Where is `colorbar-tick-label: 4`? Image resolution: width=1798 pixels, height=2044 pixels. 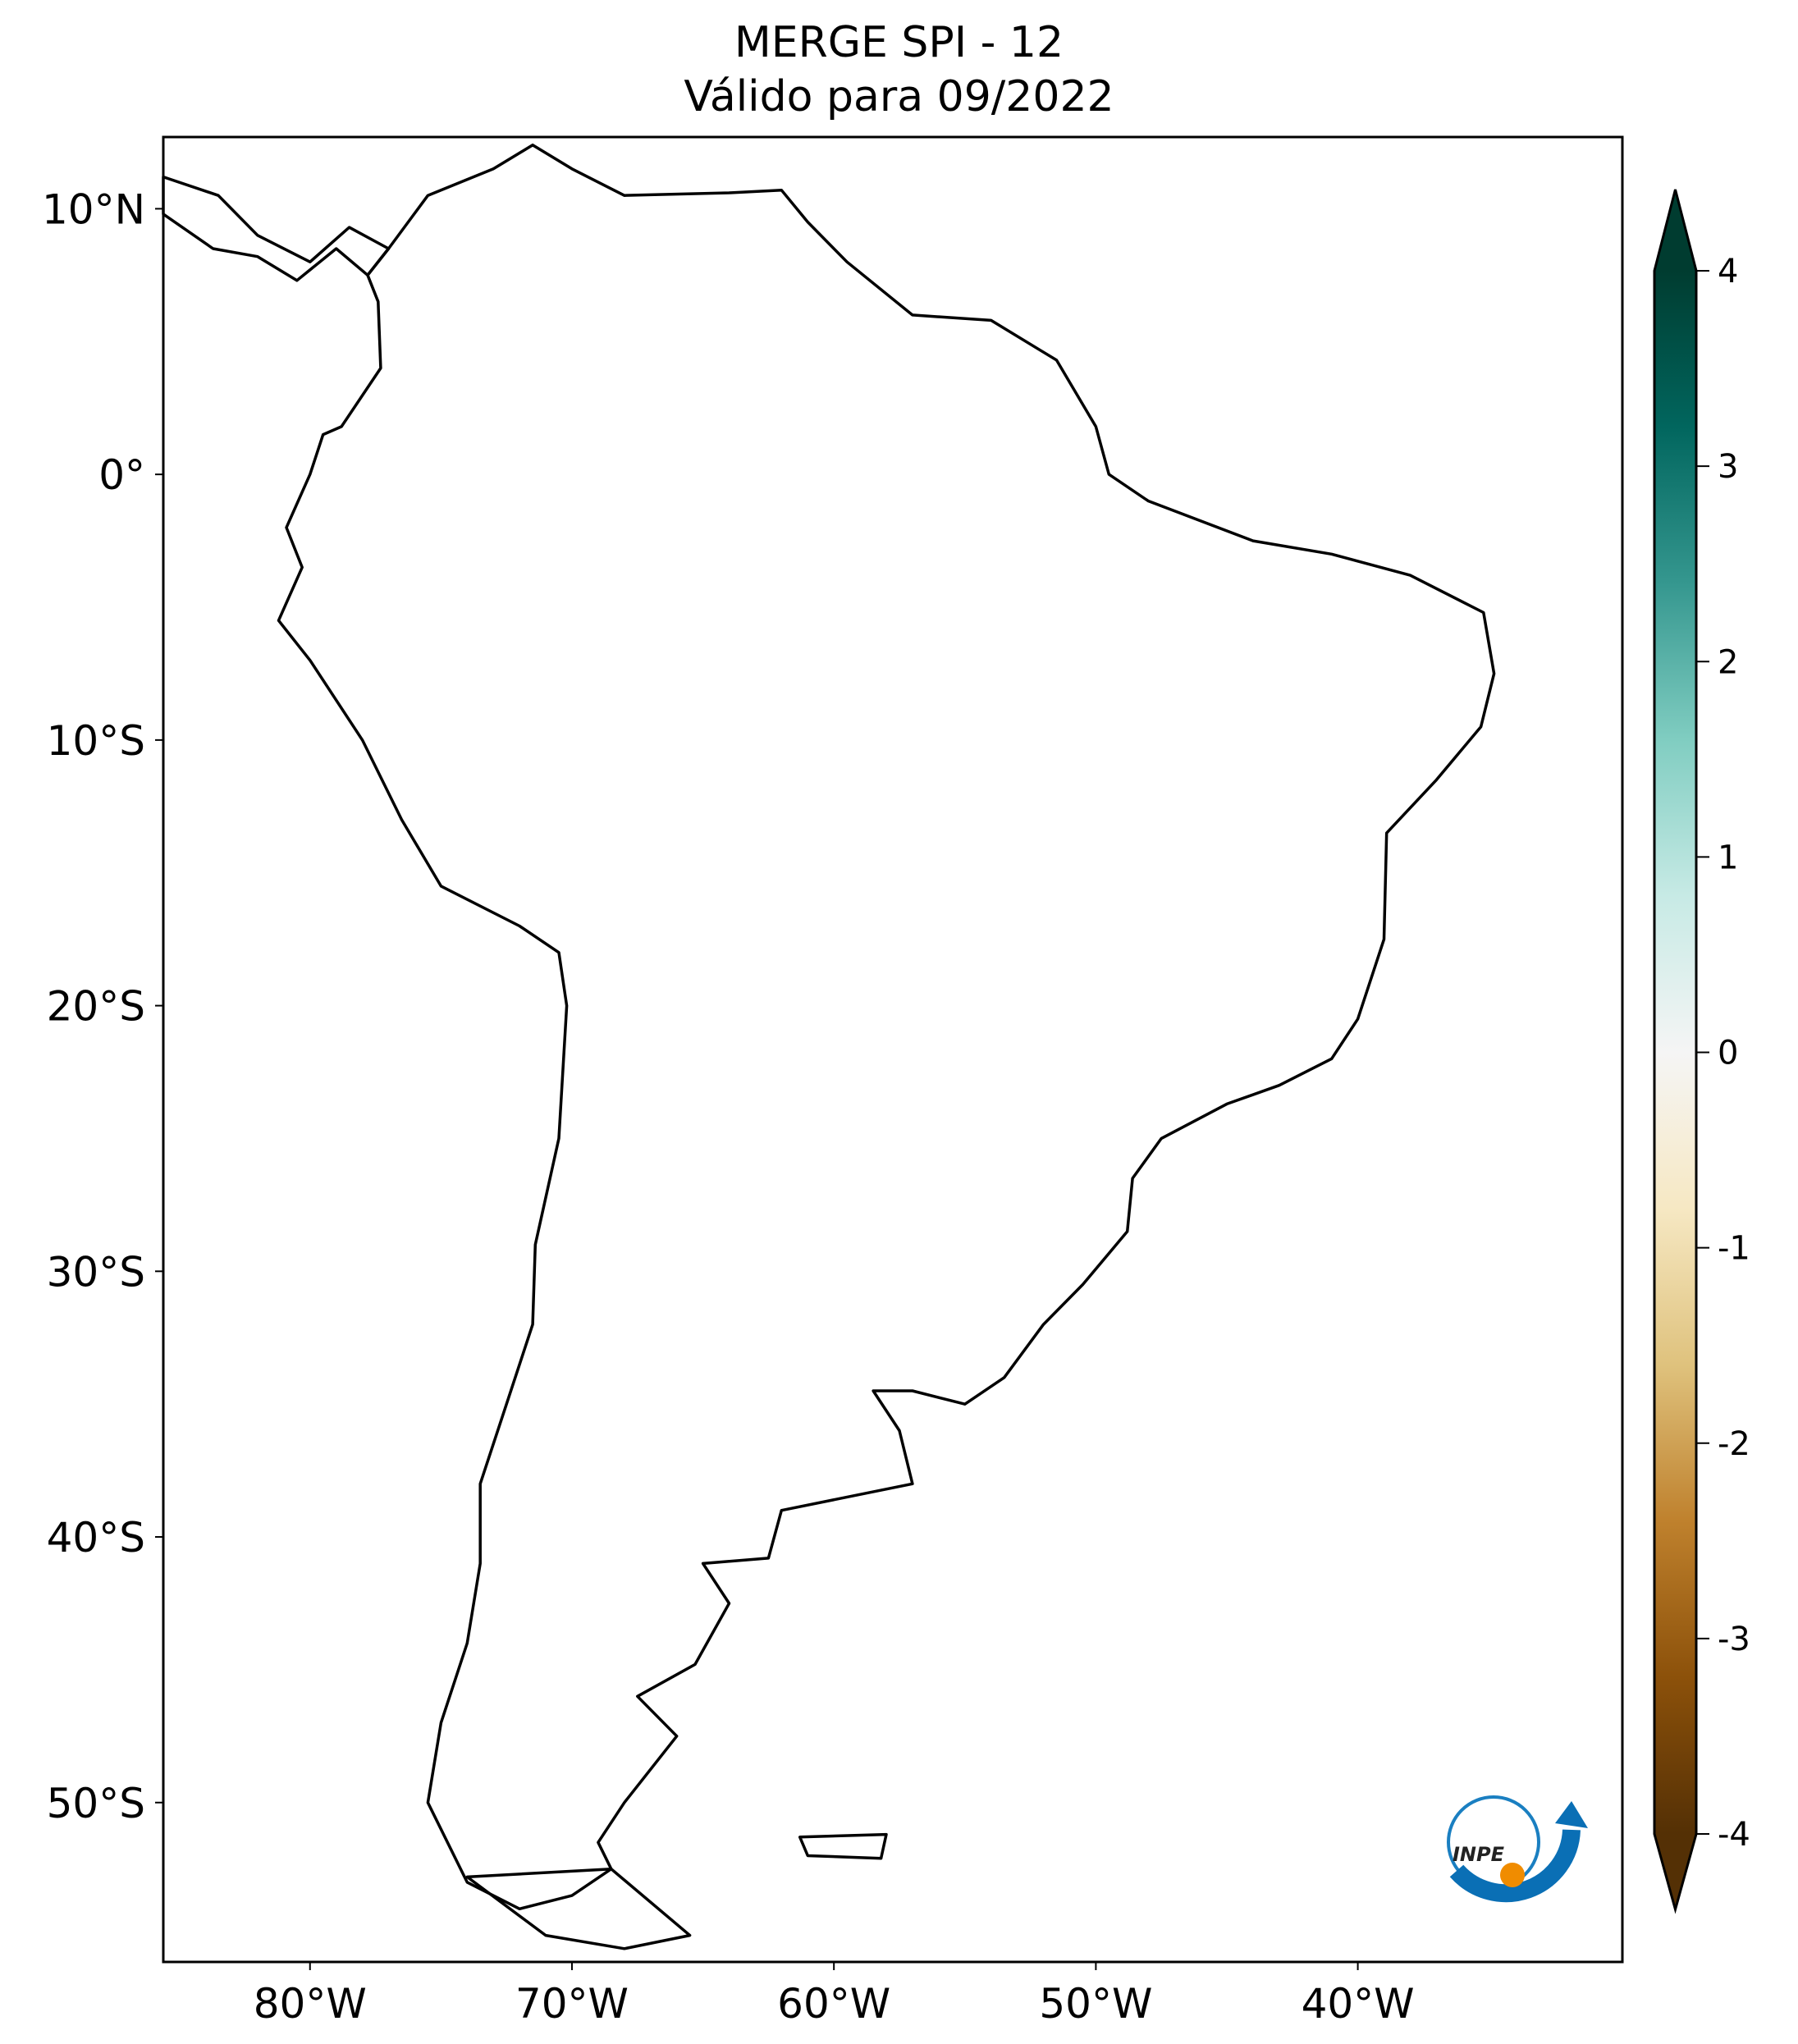 colorbar-tick-label: 4 is located at coordinates (1728, 271).